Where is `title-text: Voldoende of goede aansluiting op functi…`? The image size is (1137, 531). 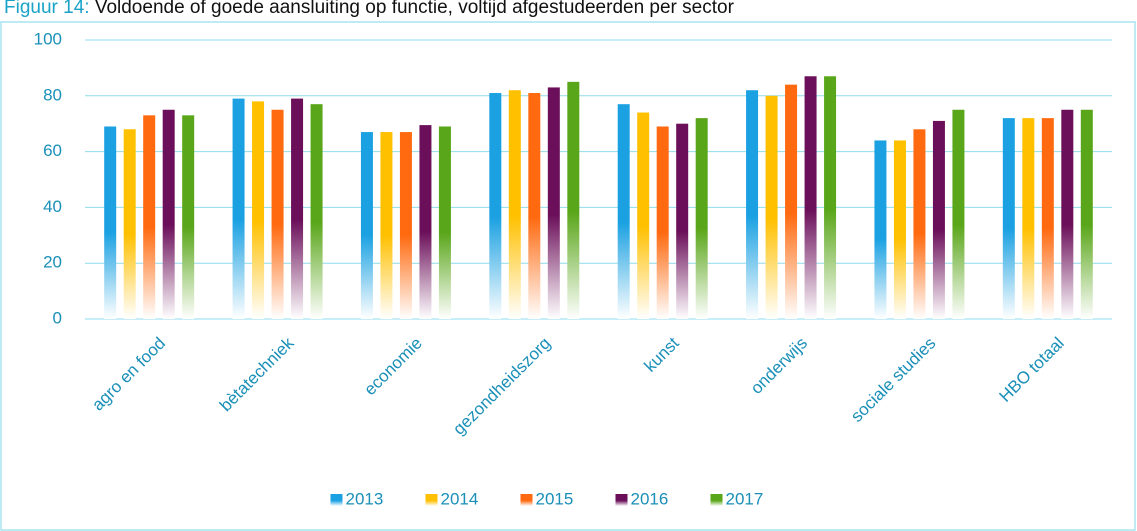 title-text: Voldoende of goede aansluiting op functi… is located at coordinates (415, 9).